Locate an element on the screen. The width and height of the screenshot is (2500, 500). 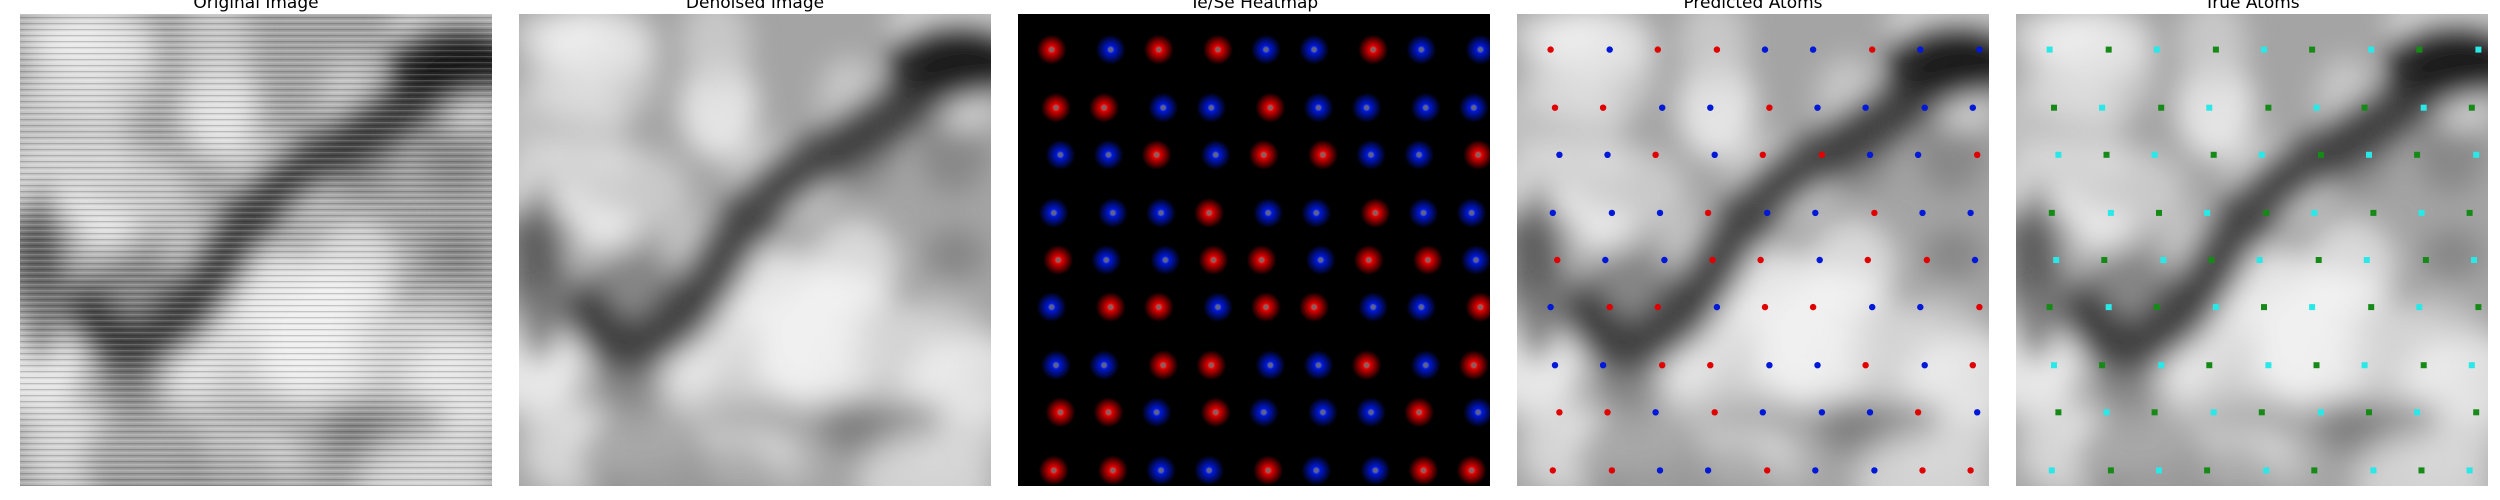
panel-title: True Atoms is located at coordinates (2252, 6).